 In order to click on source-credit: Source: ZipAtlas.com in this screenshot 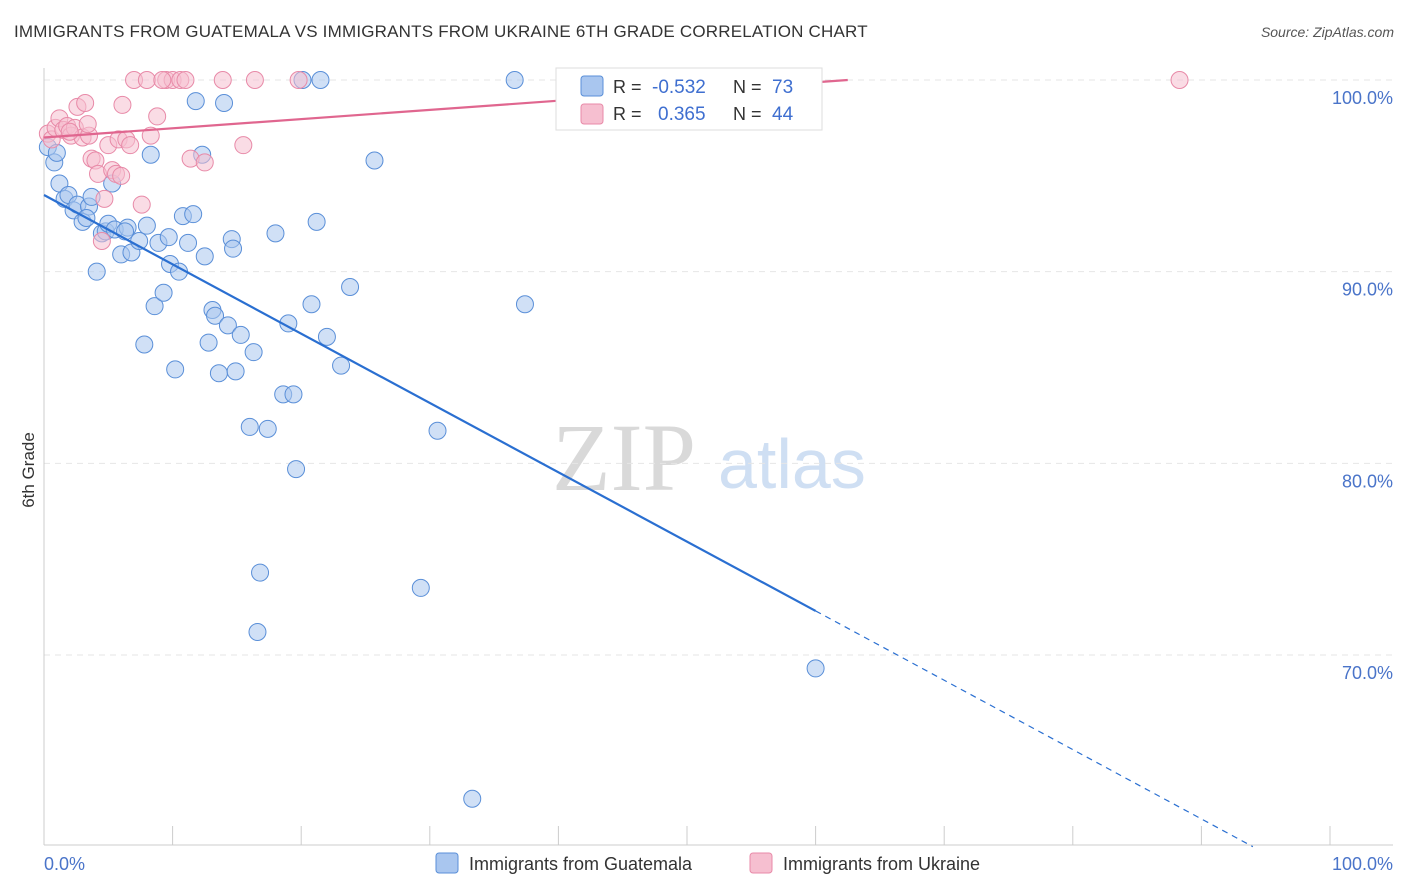, I will do `click(1327, 32)`.